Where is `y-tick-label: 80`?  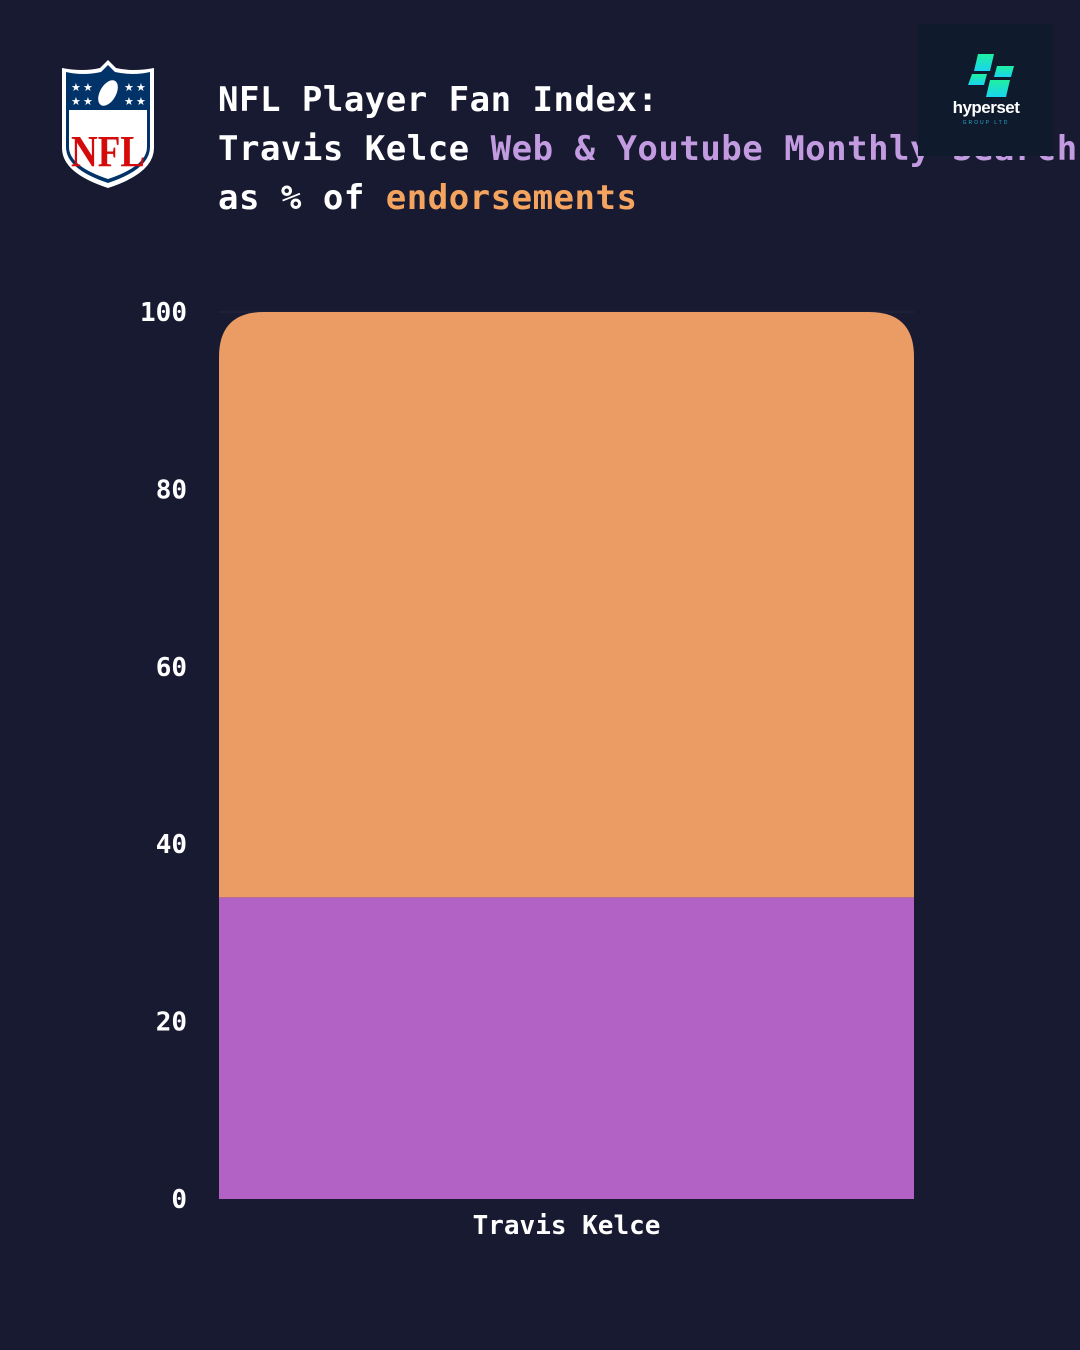
y-tick-label: 80 is located at coordinates (171, 490).